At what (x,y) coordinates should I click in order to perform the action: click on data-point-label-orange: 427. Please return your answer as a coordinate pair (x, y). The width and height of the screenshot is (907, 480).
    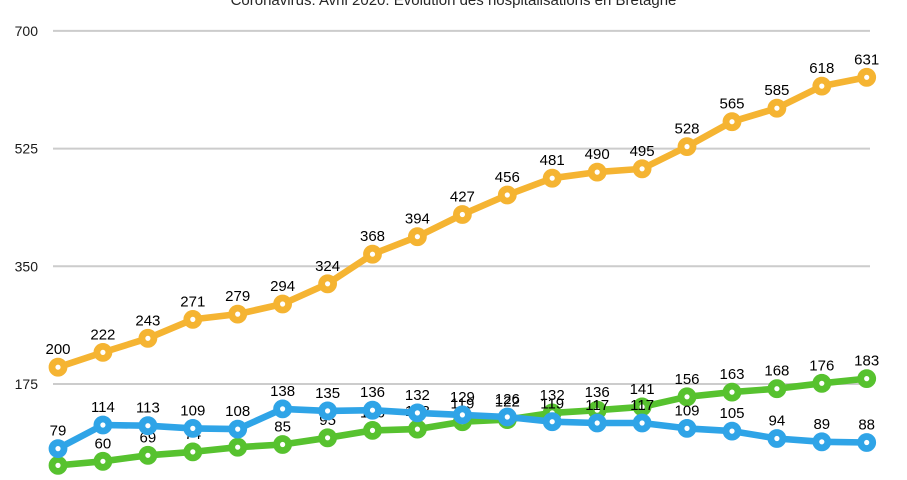
    Looking at the image, I should click on (462, 197).